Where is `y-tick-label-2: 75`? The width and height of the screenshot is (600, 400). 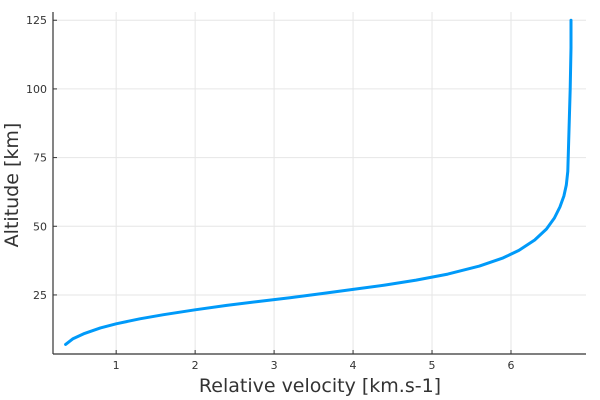 y-tick-label-2: 75 is located at coordinates (40, 158).